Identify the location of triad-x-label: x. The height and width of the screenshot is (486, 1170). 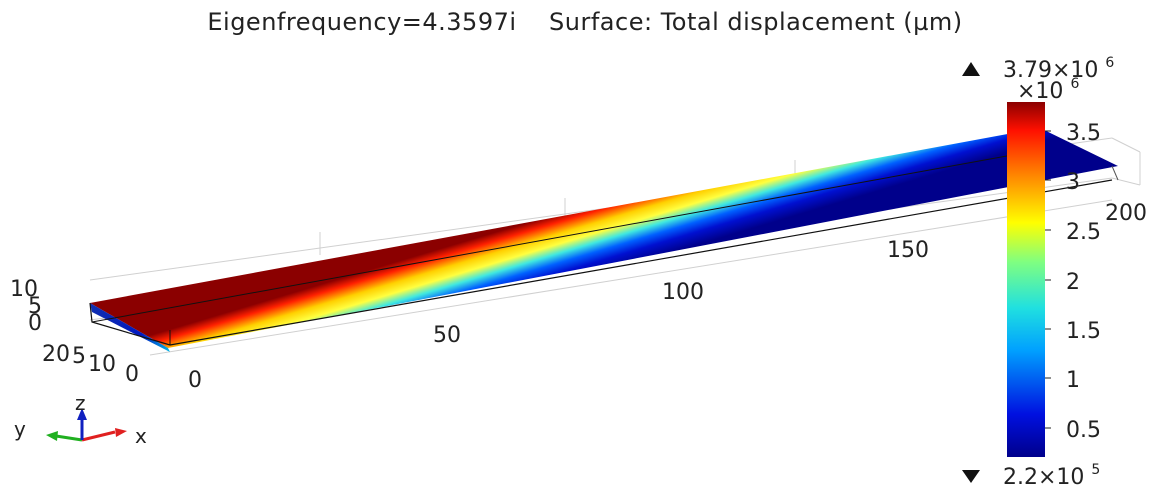
(141, 436).